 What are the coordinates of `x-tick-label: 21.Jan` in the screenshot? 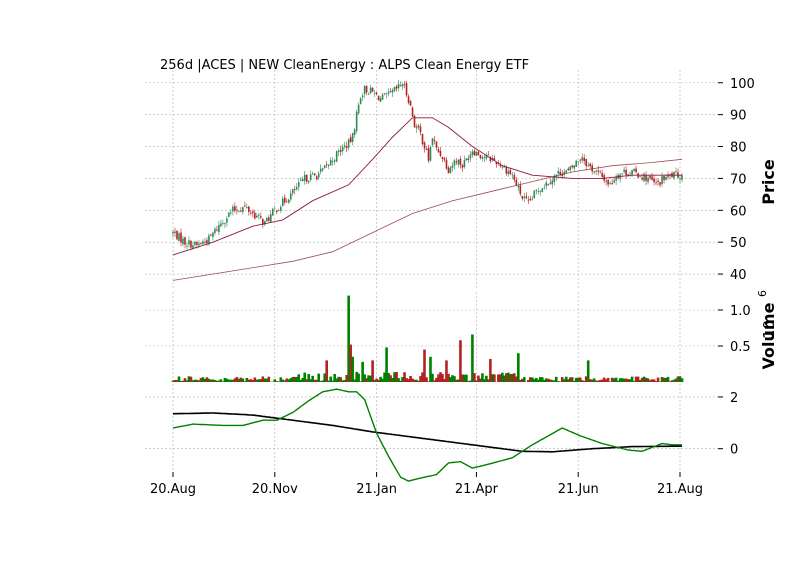 It's located at (376, 489).